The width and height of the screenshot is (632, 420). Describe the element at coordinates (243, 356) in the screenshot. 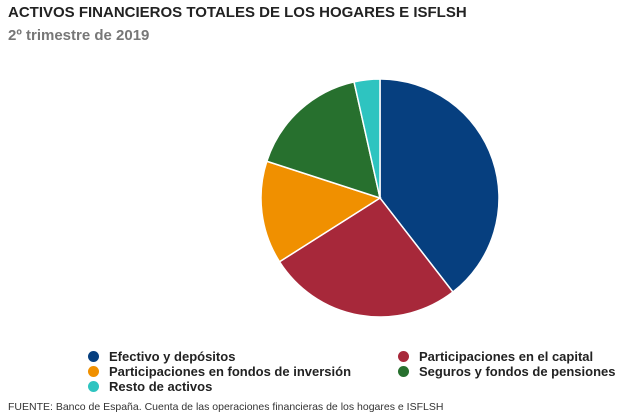

I see `legend-item-efectivo: Efectivo y depósitos` at that location.